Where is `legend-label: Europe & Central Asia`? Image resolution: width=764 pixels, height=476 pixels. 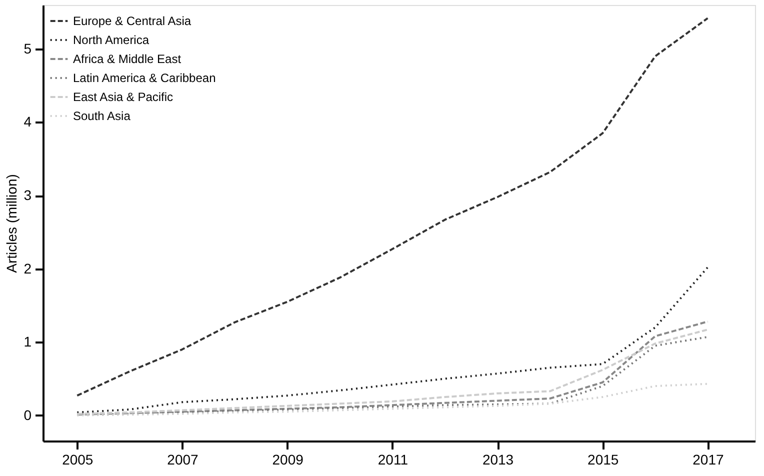
legend-label: Europe & Central Asia is located at coordinates (132, 21).